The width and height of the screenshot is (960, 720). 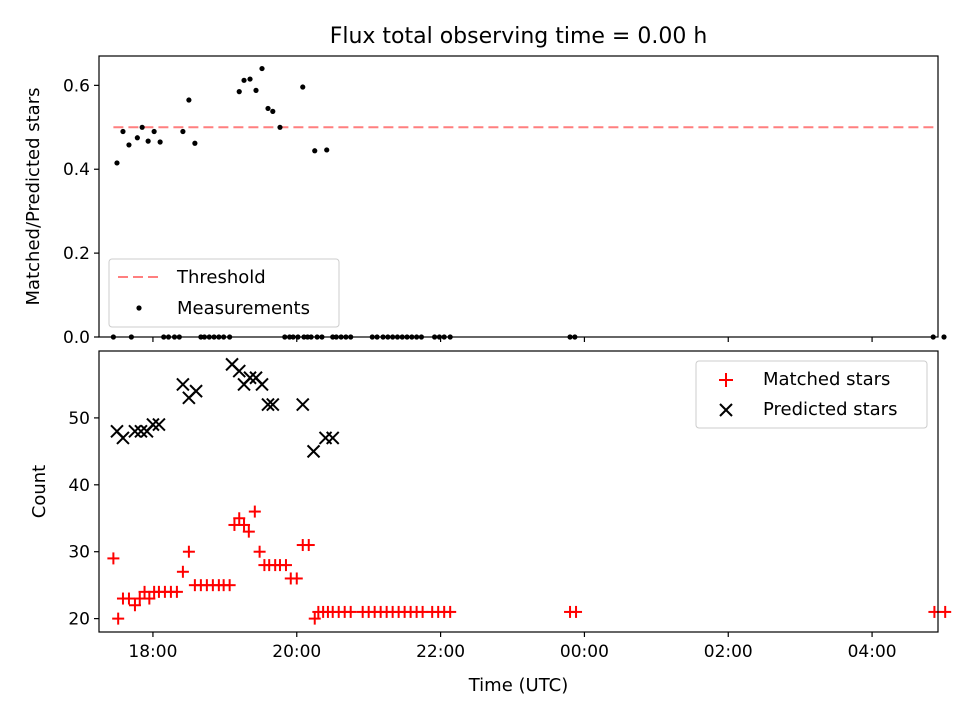 I want to click on top-legend-box, so click(x=224, y=293).